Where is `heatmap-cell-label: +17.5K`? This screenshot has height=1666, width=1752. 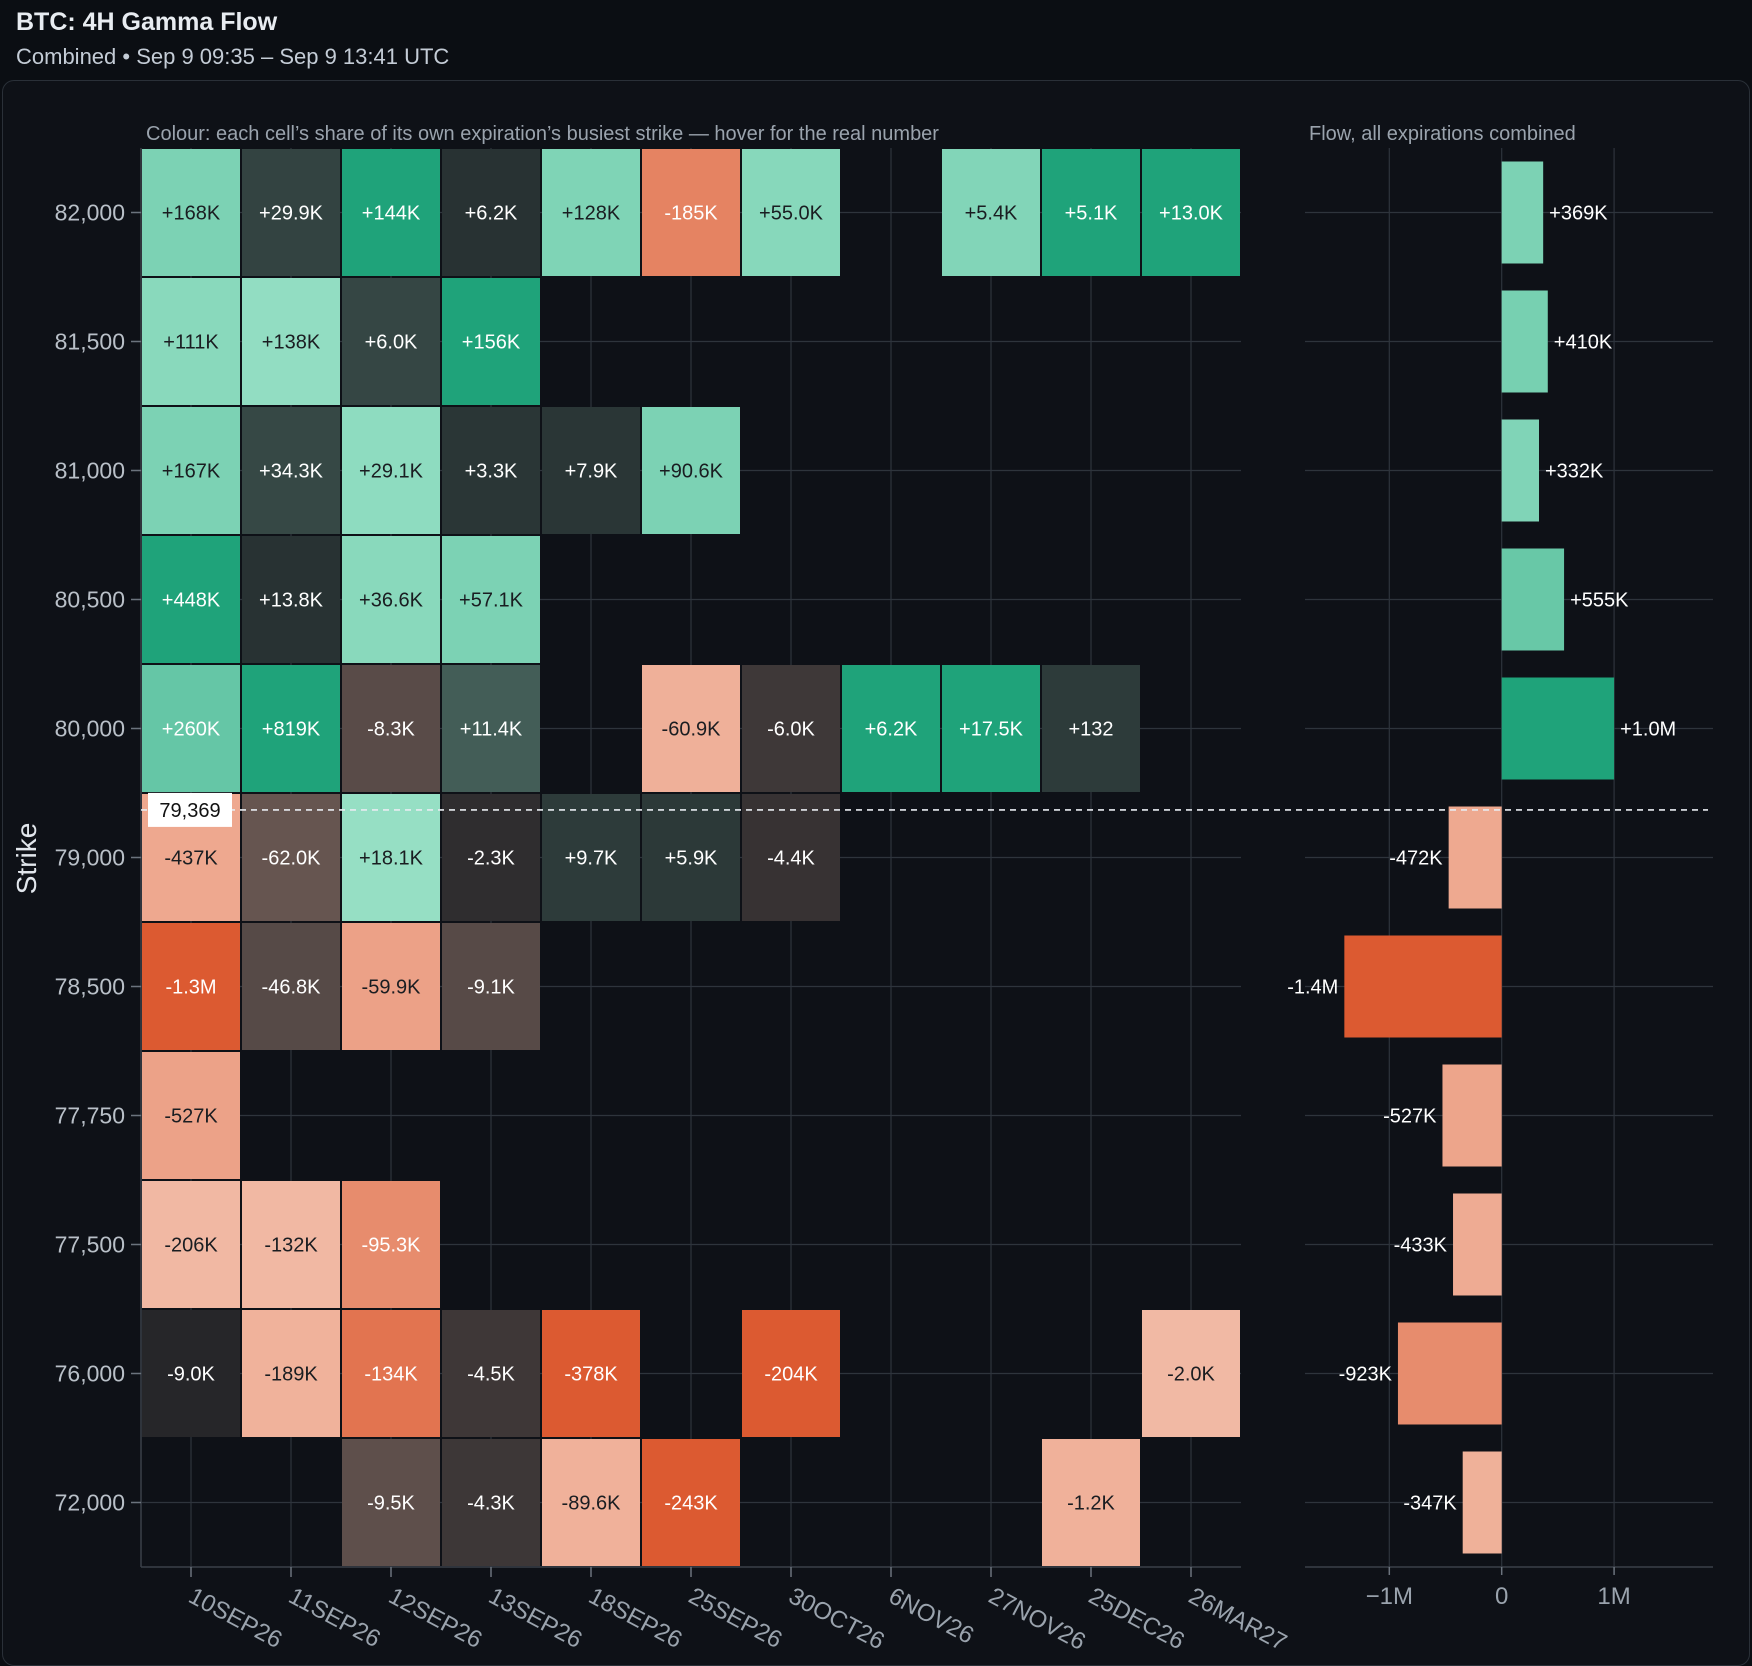
heatmap-cell-label: +17.5K is located at coordinates (991, 730).